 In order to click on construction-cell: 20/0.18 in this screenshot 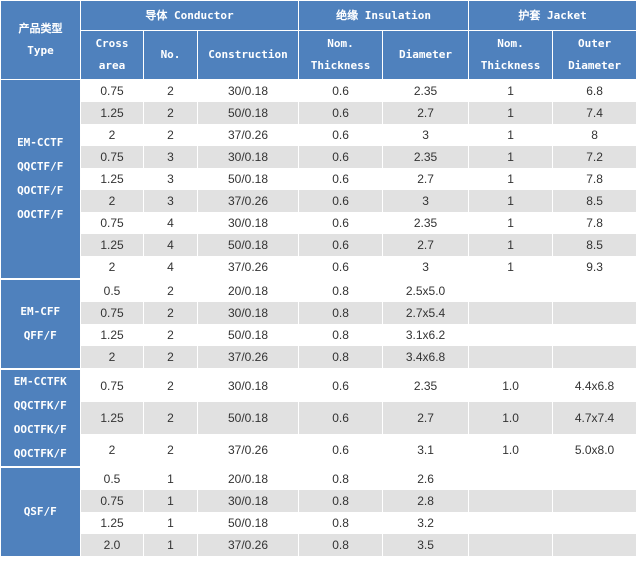, I will do `click(248, 290)`.